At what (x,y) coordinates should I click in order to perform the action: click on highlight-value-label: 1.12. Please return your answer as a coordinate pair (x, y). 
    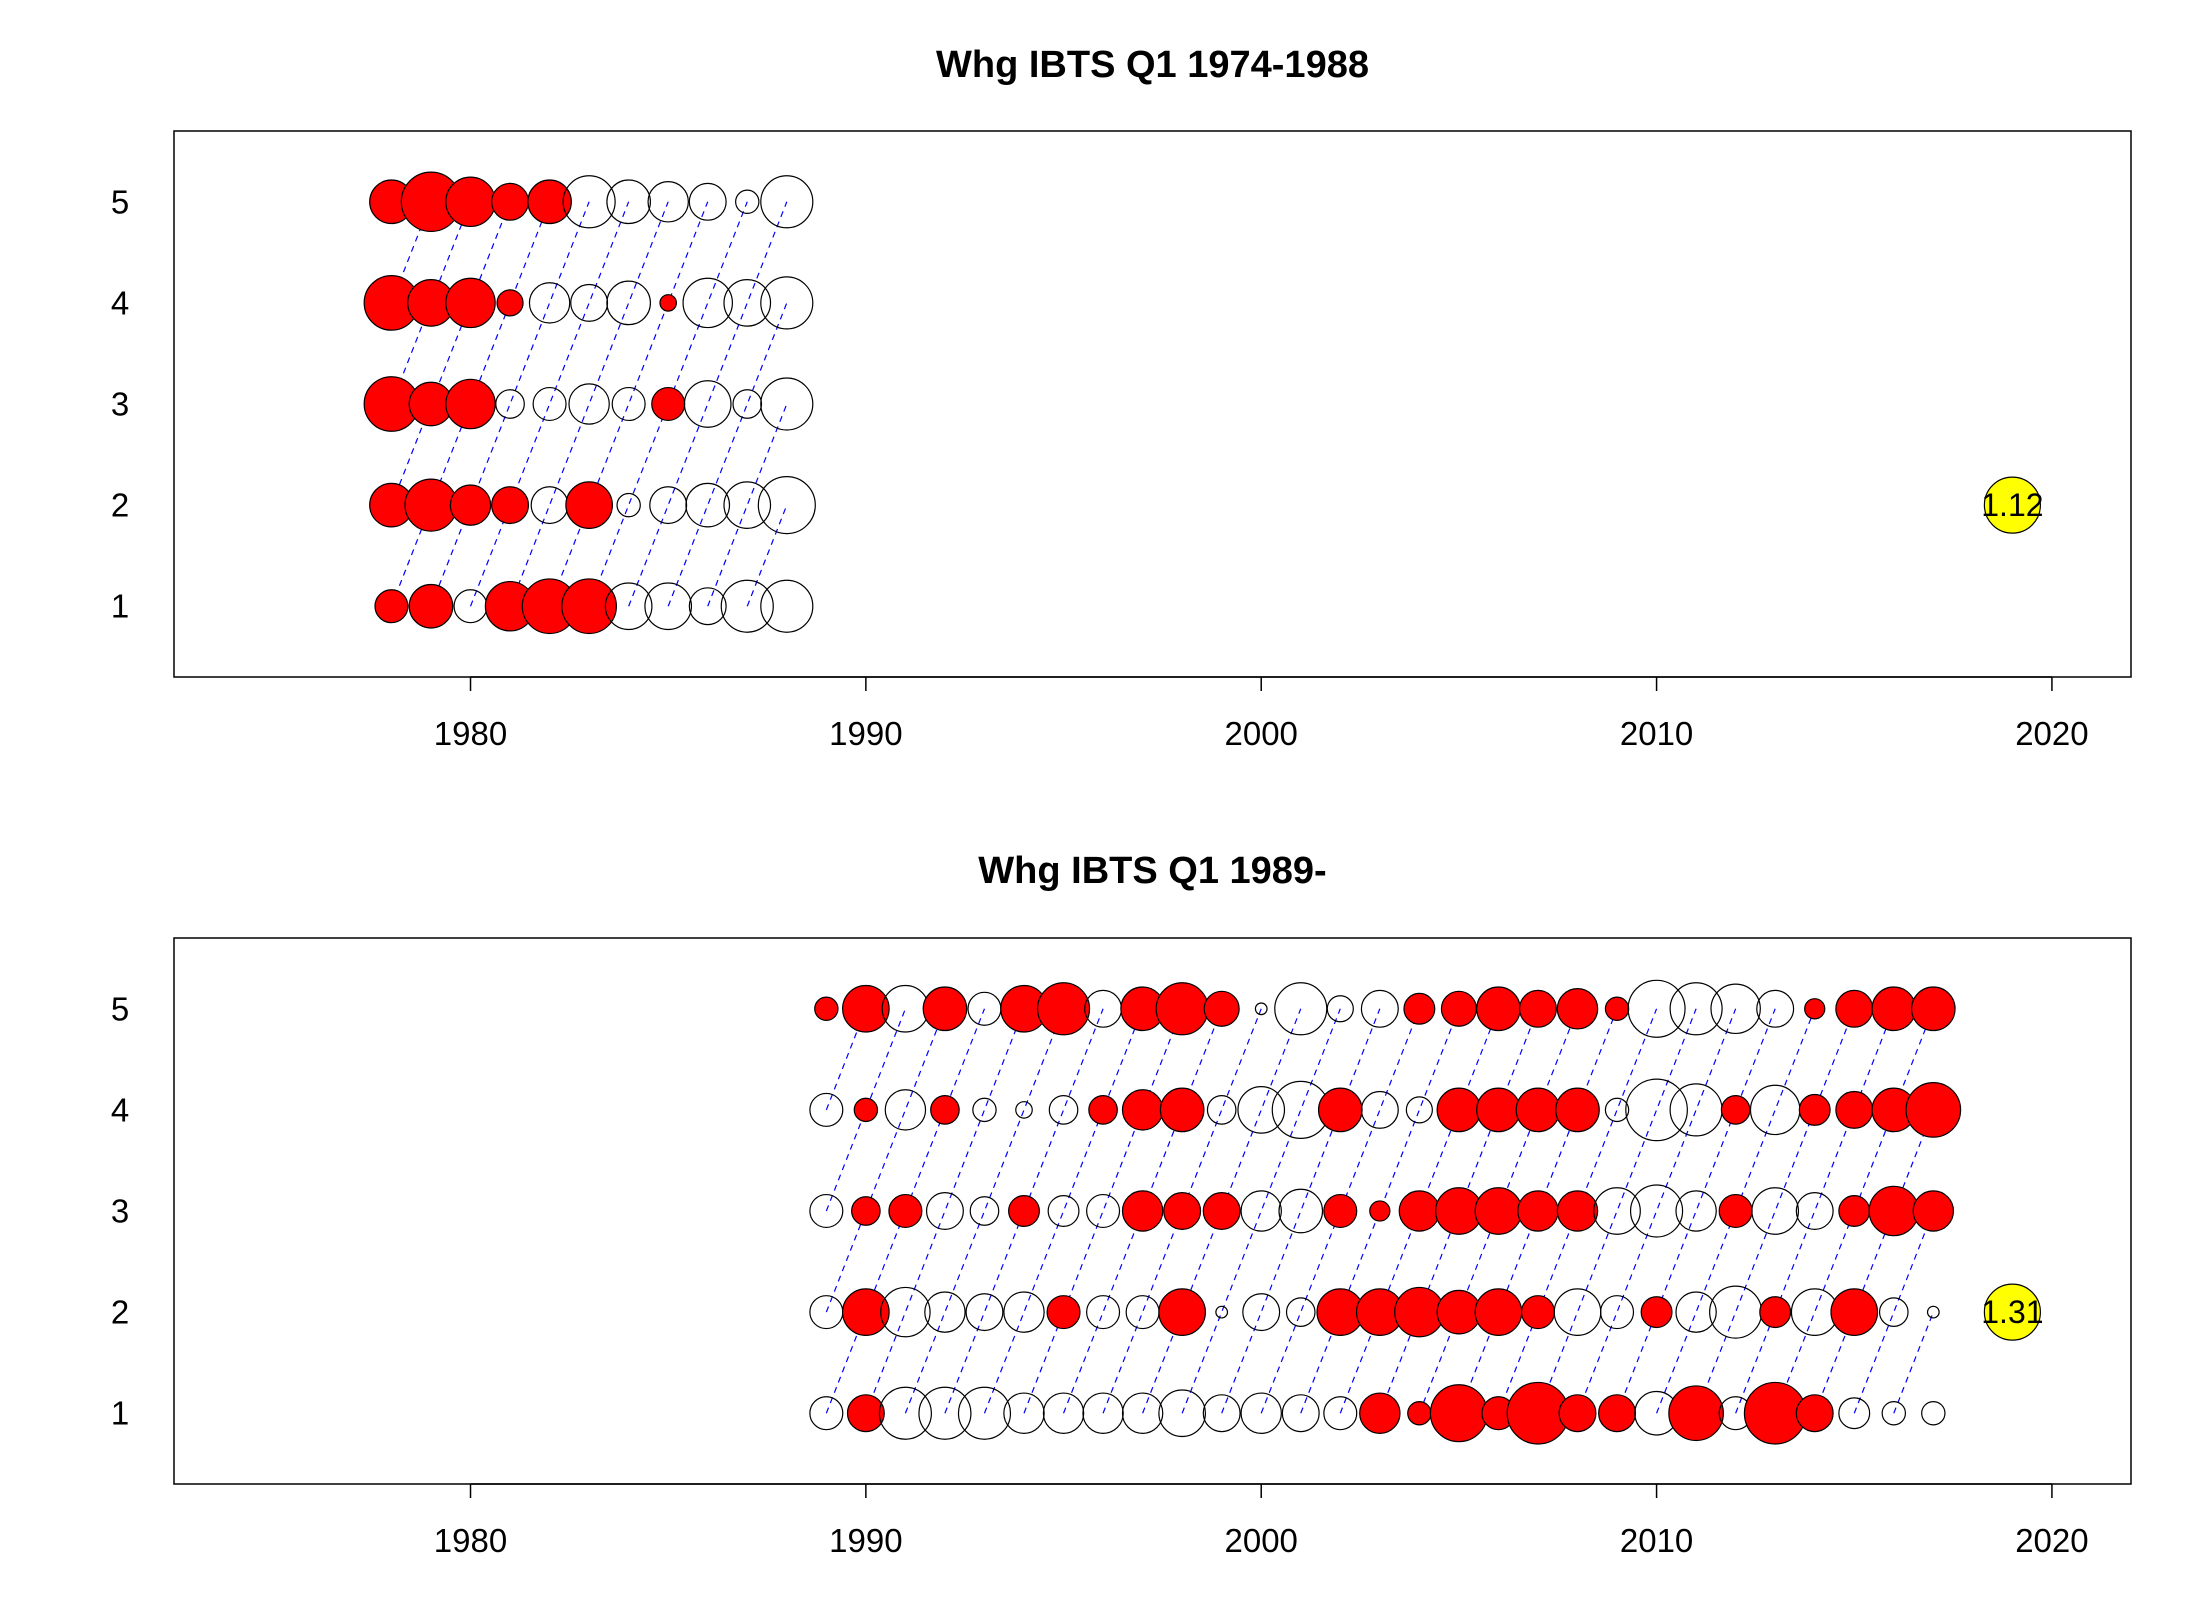
    Looking at the image, I should click on (2012, 505).